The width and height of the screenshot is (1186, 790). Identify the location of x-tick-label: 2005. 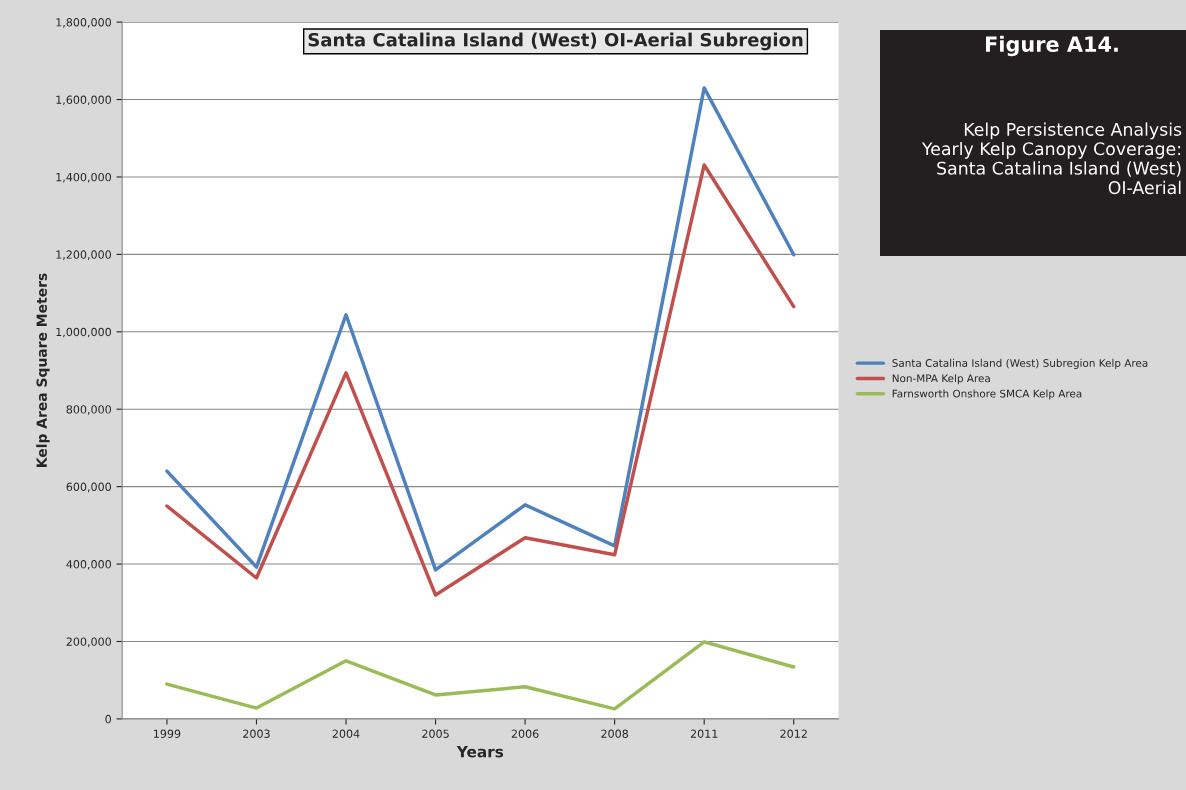
(435, 733).